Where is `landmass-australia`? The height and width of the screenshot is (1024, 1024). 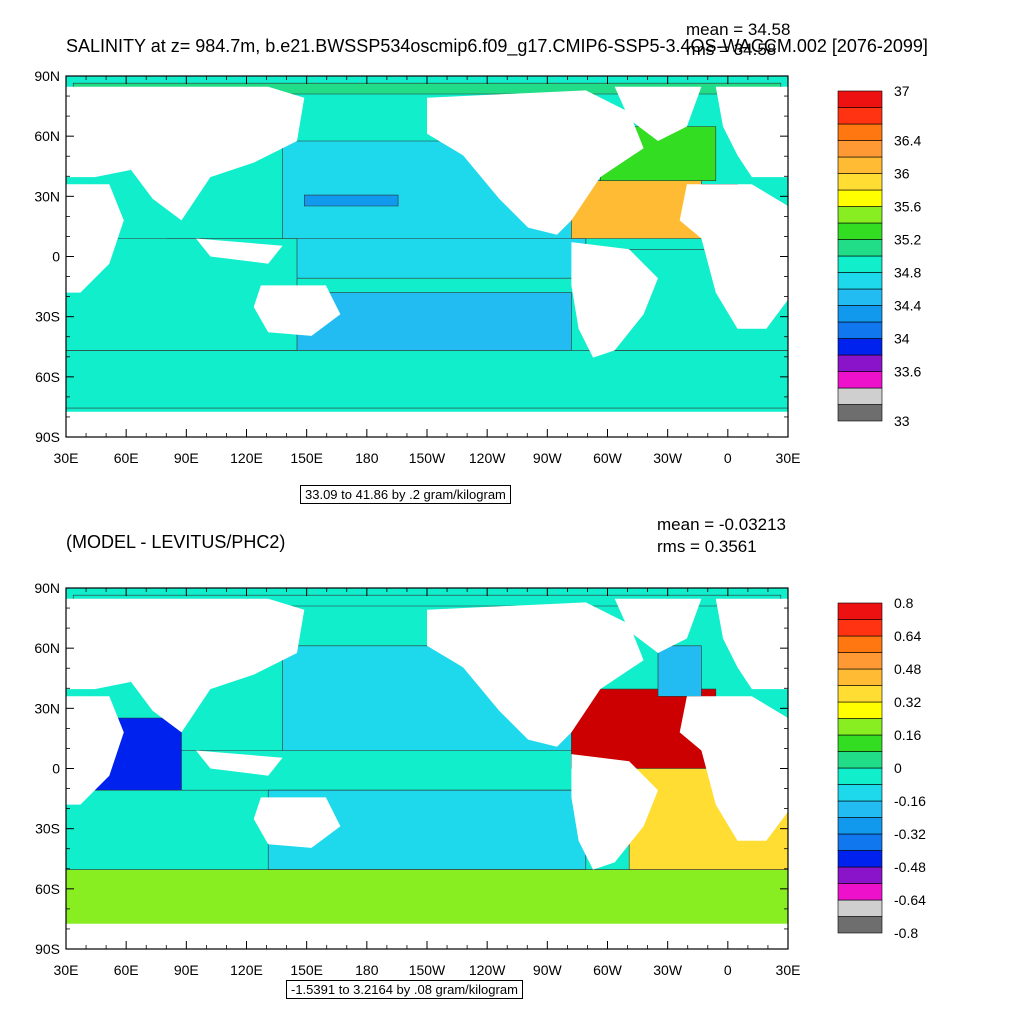 landmass-australia is located at coordinates (297, 822).